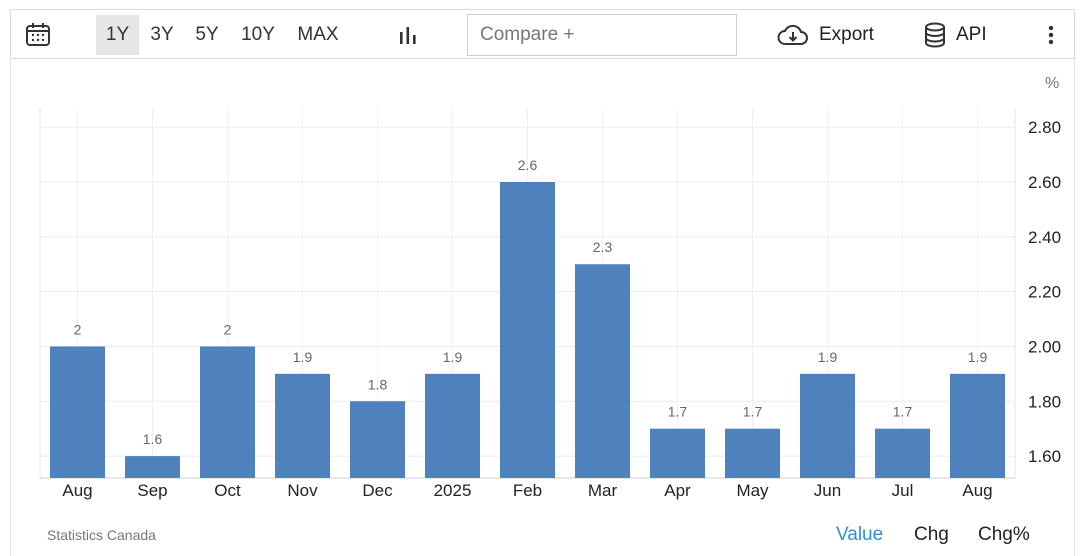  Describe the element at coordinates (528, 165) in the screenshot. I see `data-label: 2.6` at that location.